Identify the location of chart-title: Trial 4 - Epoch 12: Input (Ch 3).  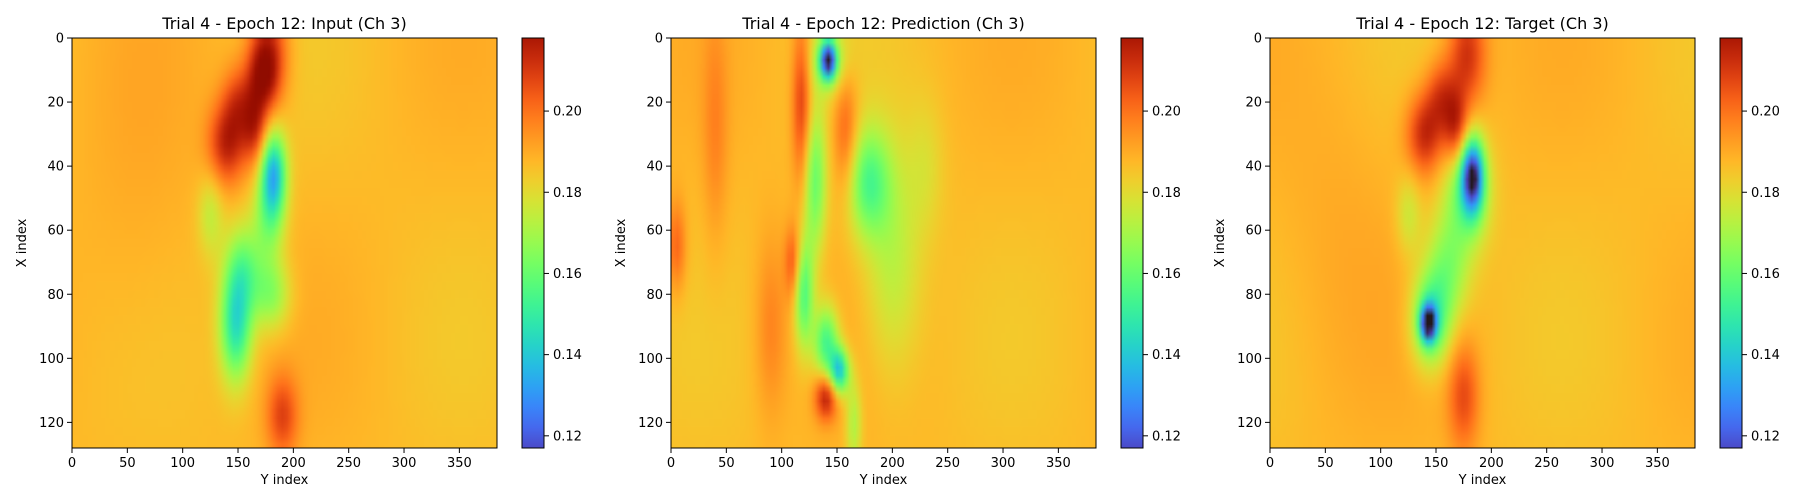
(283, 23).